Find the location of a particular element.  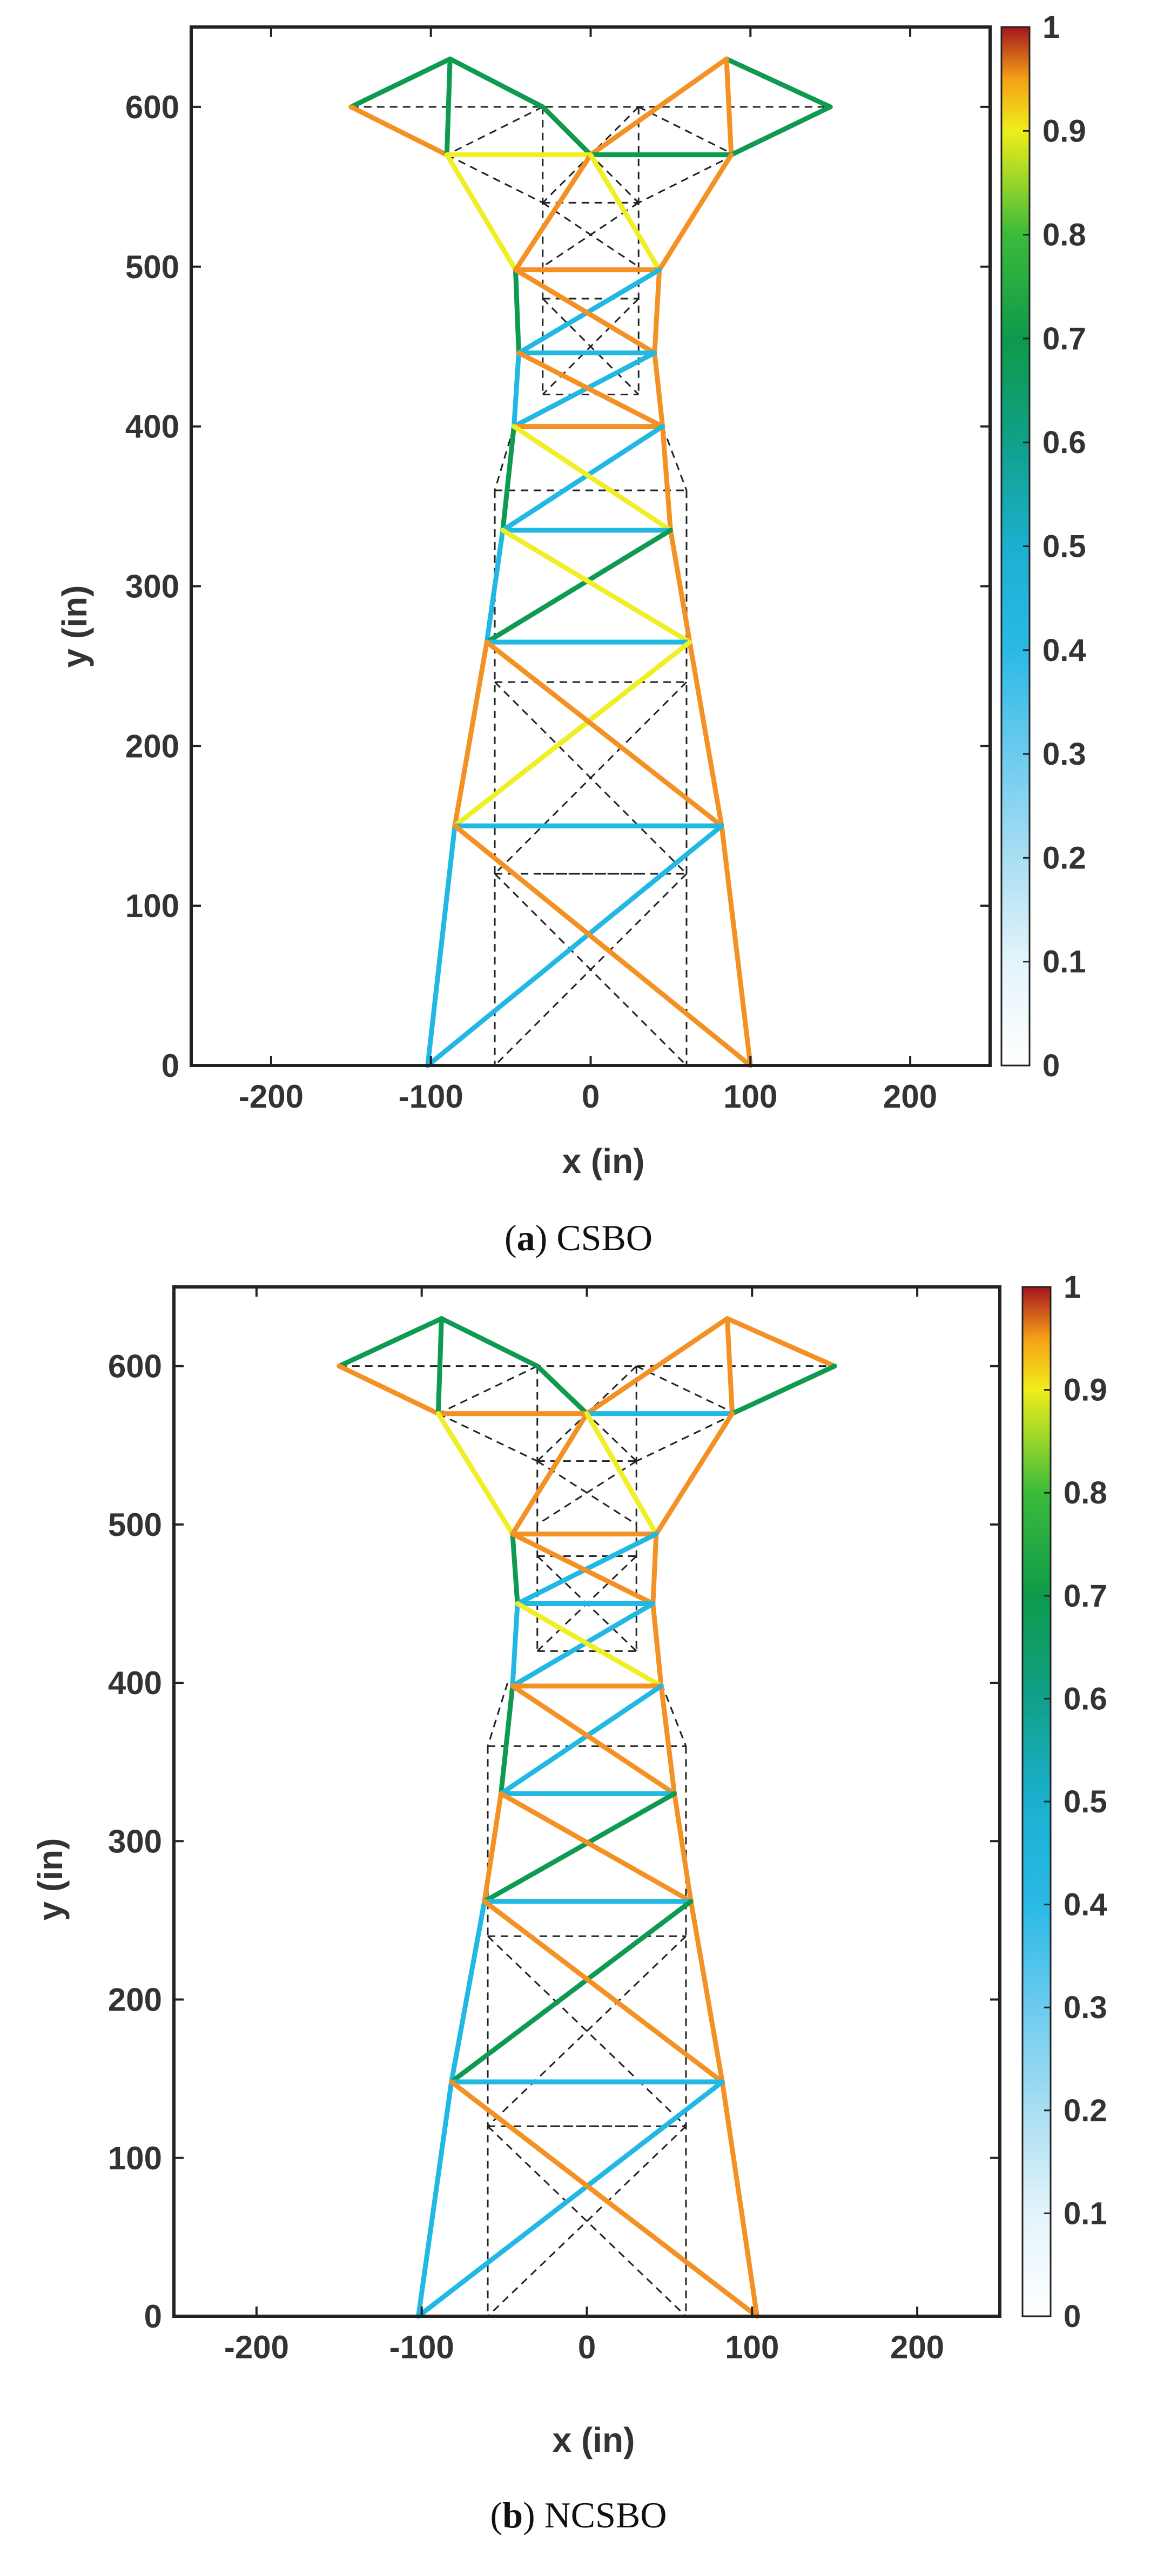

panel-b-x-axis-label: x (in) is located at coordinates (594, 2439).